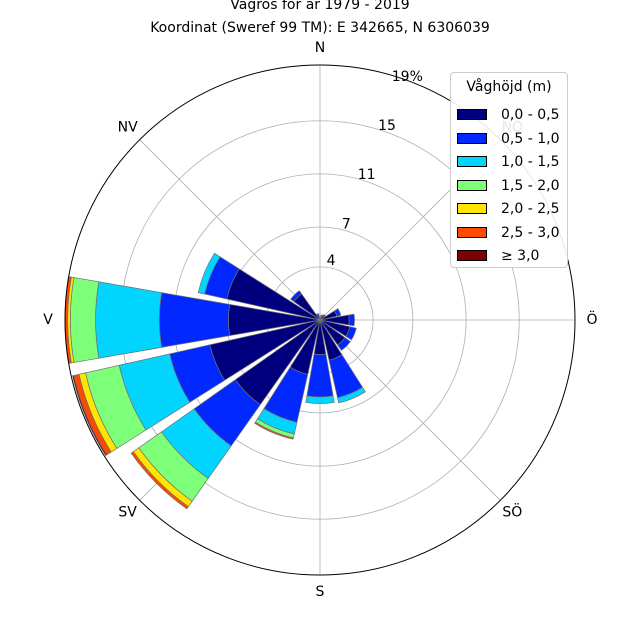  I want to click on legend-label: 1,5 - 2,0, so click(530, 185).